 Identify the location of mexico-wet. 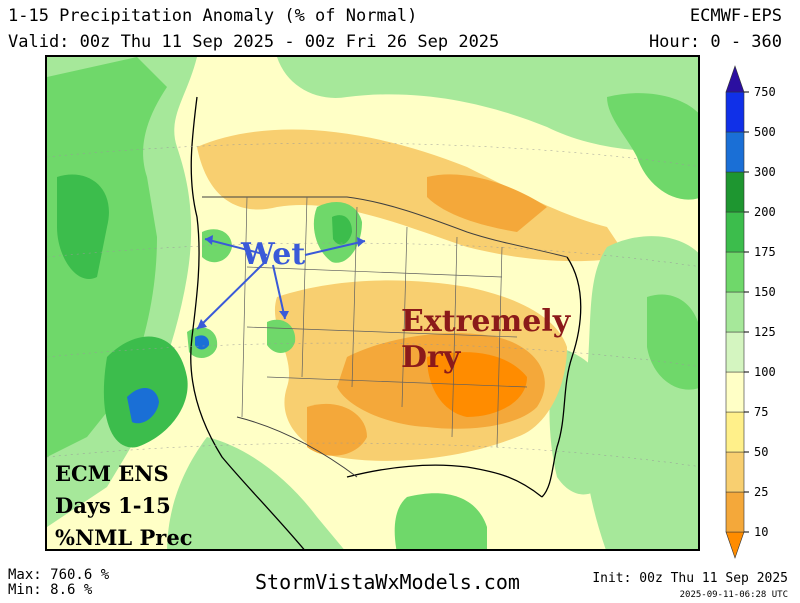
(255, 493).